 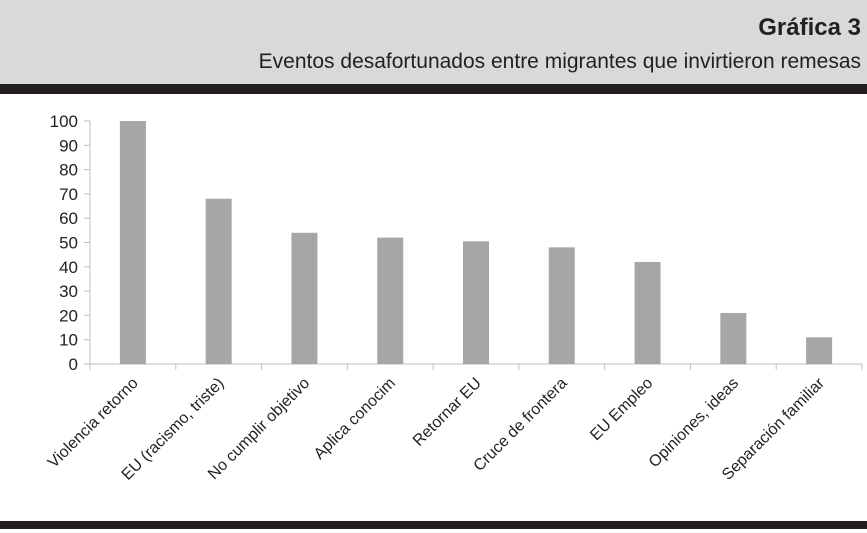 I want to click on y-tick-label: 0, so click(x=73, y=364).